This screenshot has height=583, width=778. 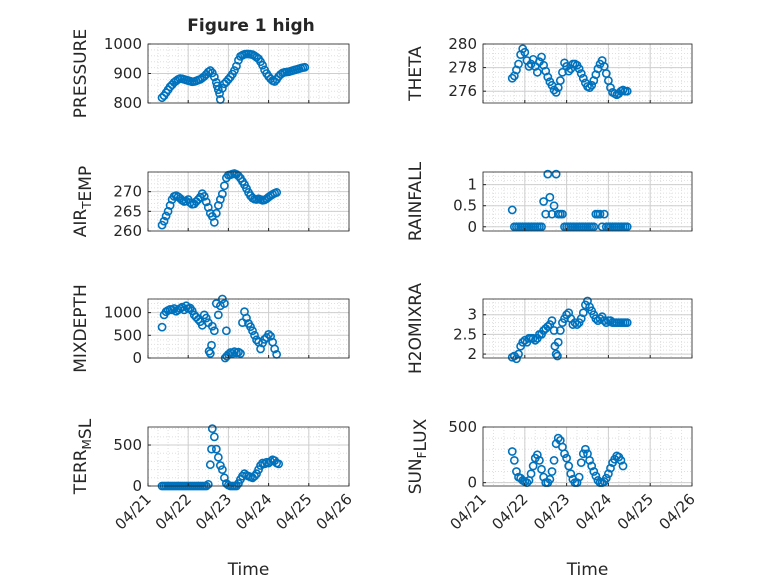 What do you see at coordinates (127, 103) in the screenshot?
I see `y-tick-label: 800` at bounding box center [127, 103].